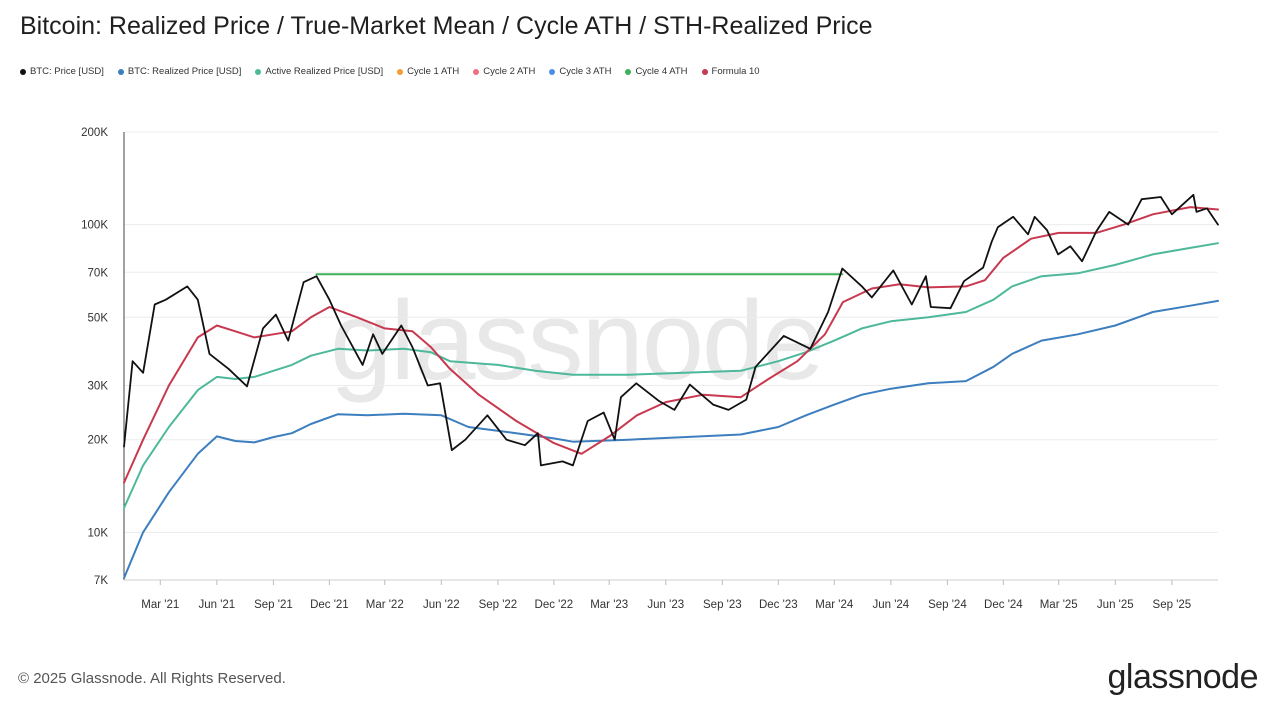  I want to click on legend-label: Cycle 4 ATH, so click(661, 71).